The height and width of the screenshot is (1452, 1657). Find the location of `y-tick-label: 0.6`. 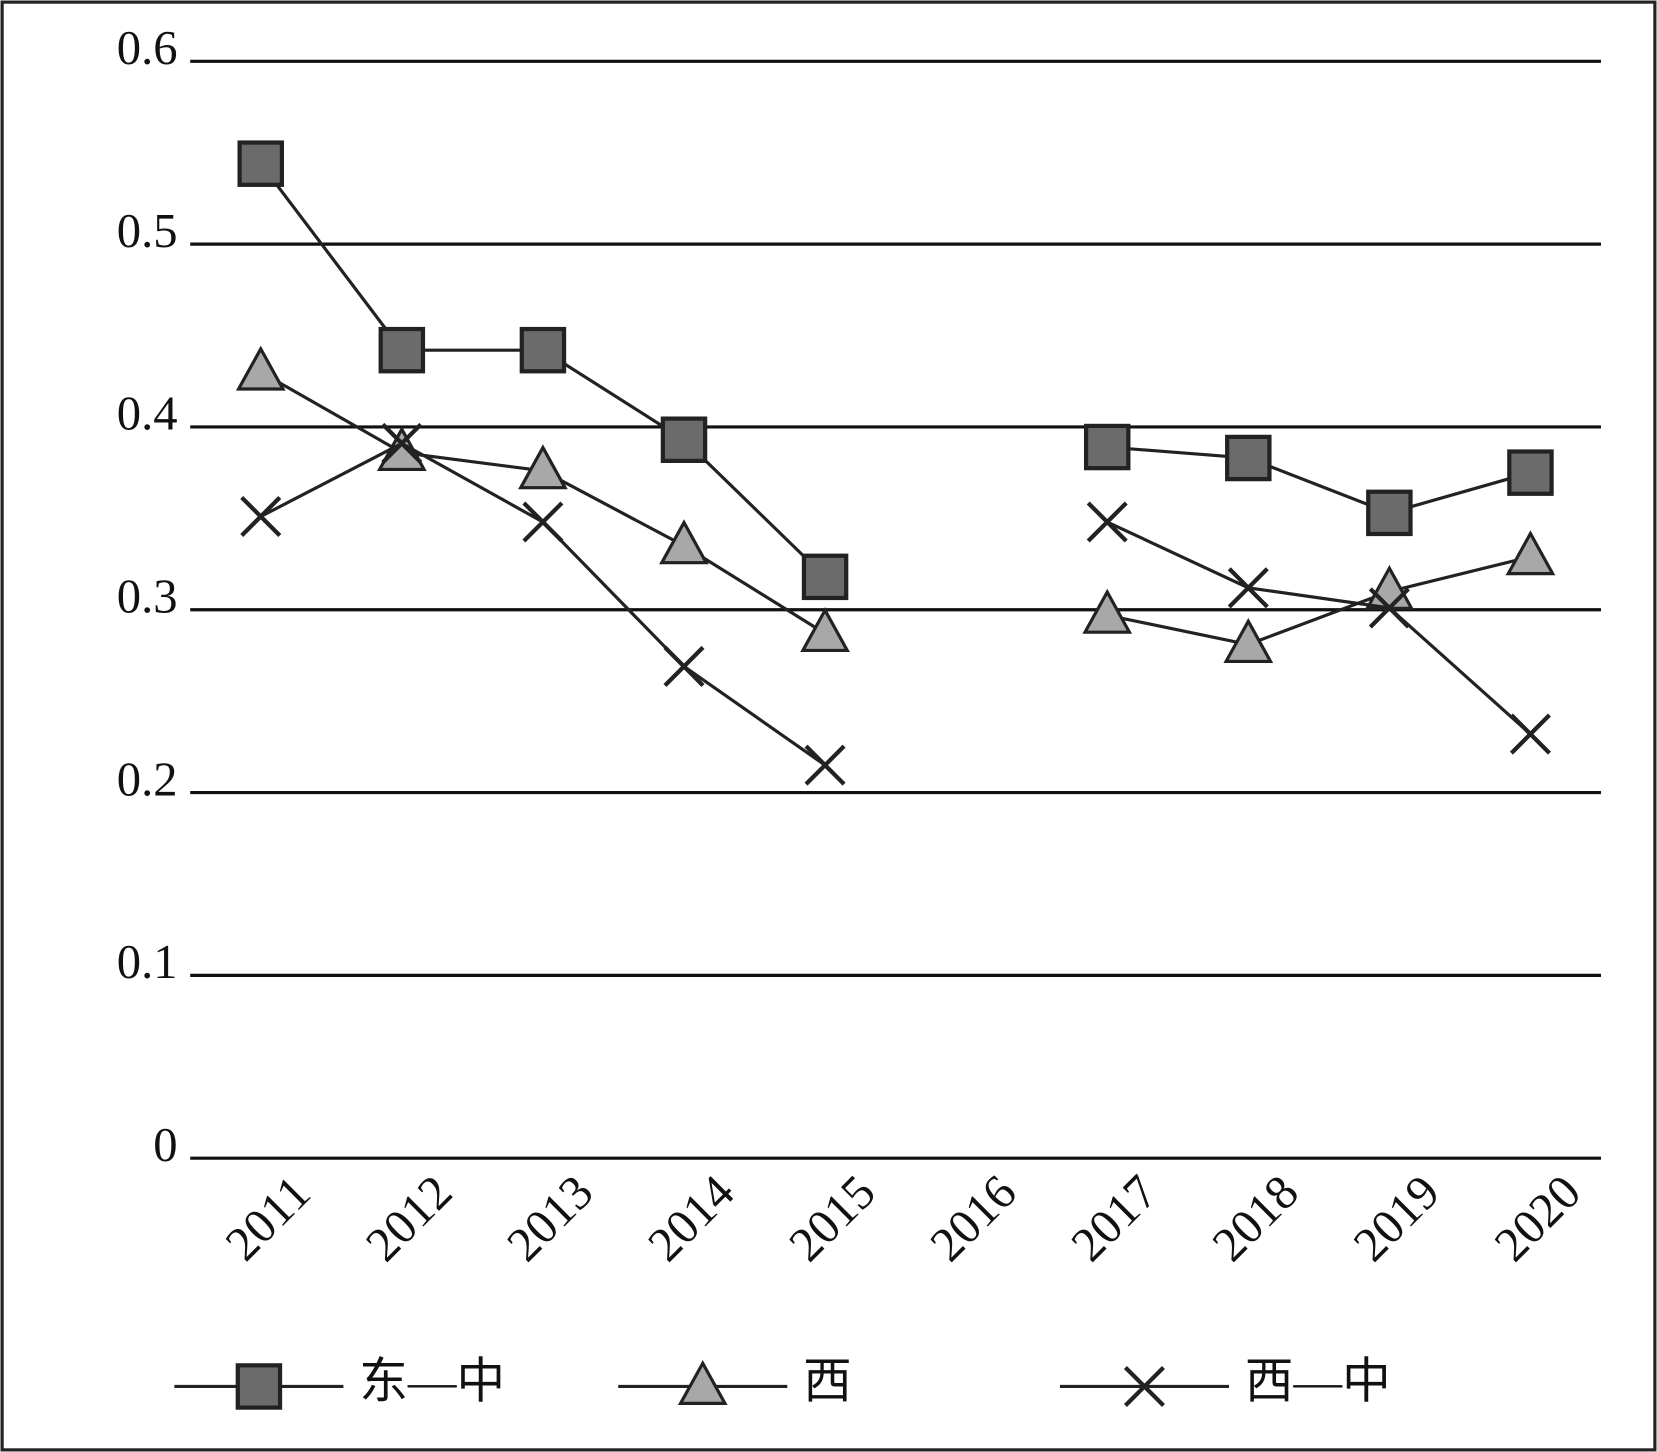

y-tick-label: 0.6 is located at coordinates (147, 48).